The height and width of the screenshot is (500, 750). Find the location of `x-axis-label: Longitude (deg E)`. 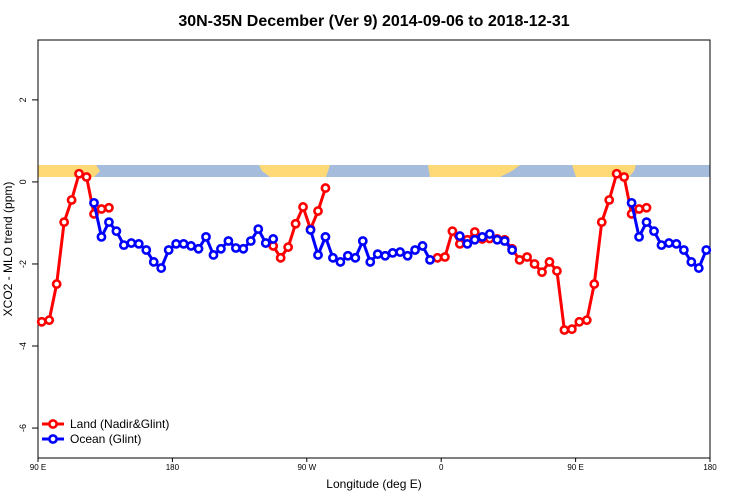

x-axis-label: Longitude (deg E) is located at coordinates (373, 484).